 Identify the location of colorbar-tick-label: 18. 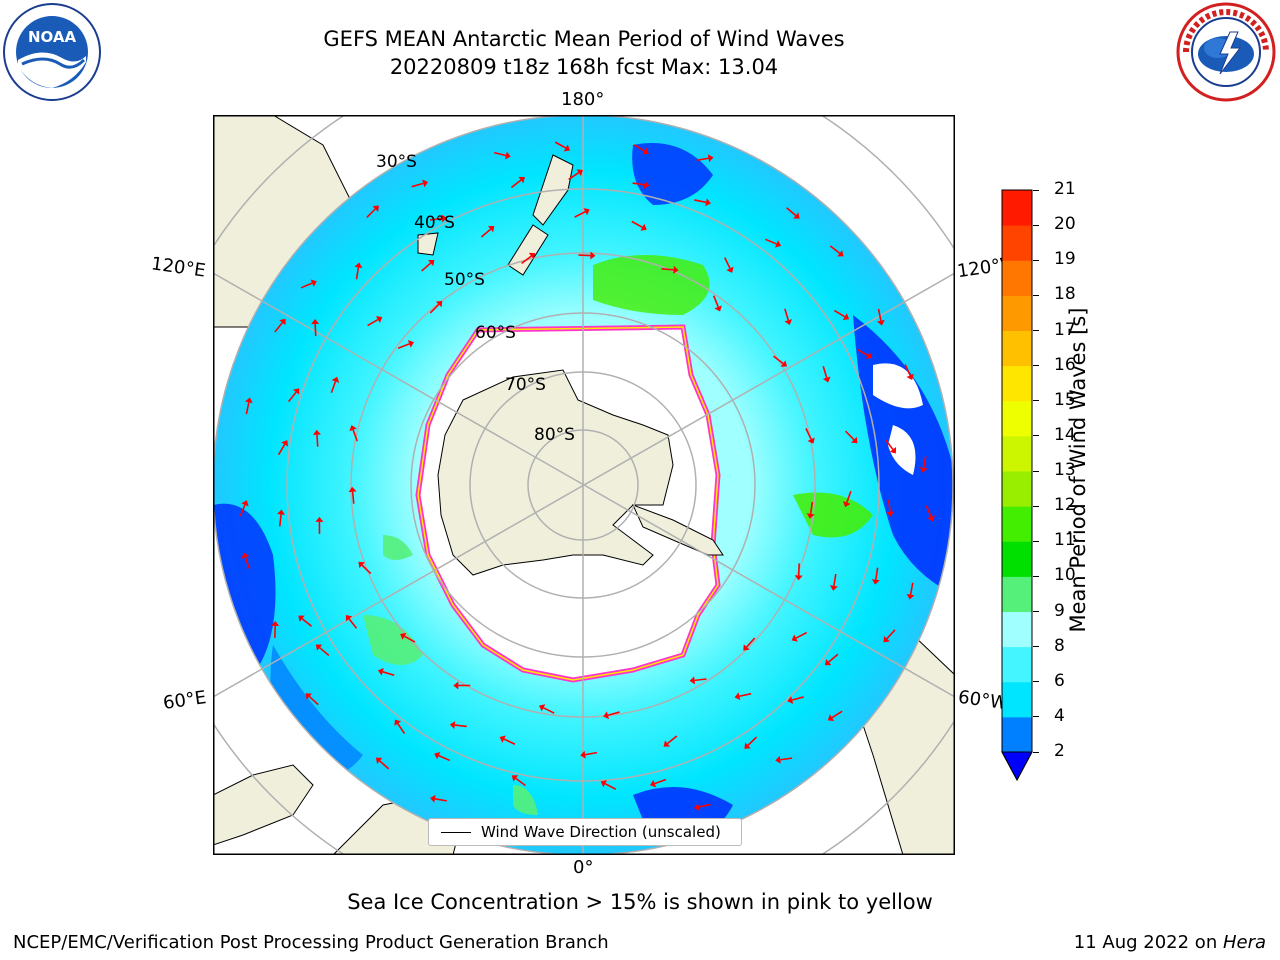
(1065, 294).